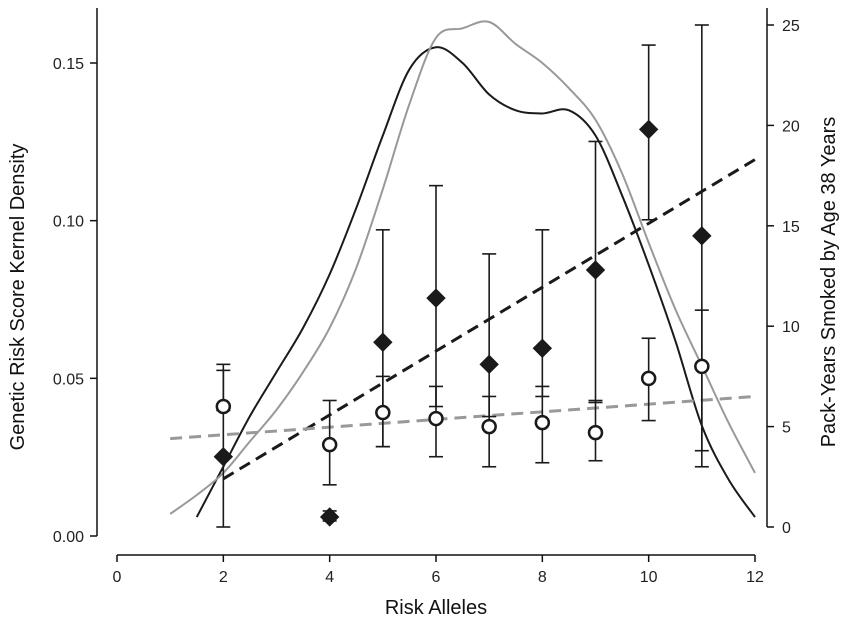 The image size is (843, 625). What do you see at coordinates (117, 577) in the screenshot?
I see `x-tick-label: 0` at bounding box center [117, 577].